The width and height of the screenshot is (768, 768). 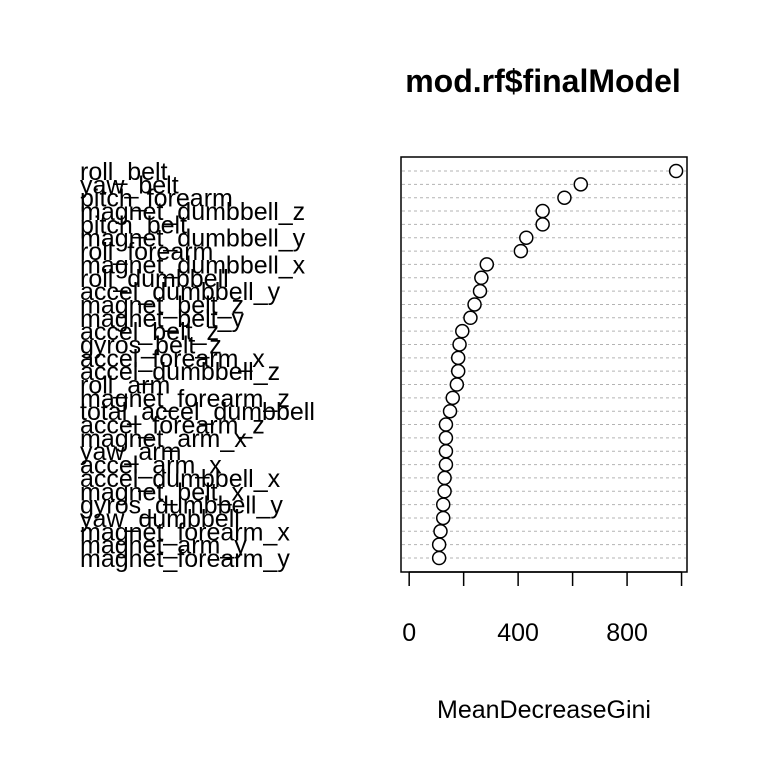 I want to click on variable-label: gyros_dumbbell_y, so click(x=181, y=506).